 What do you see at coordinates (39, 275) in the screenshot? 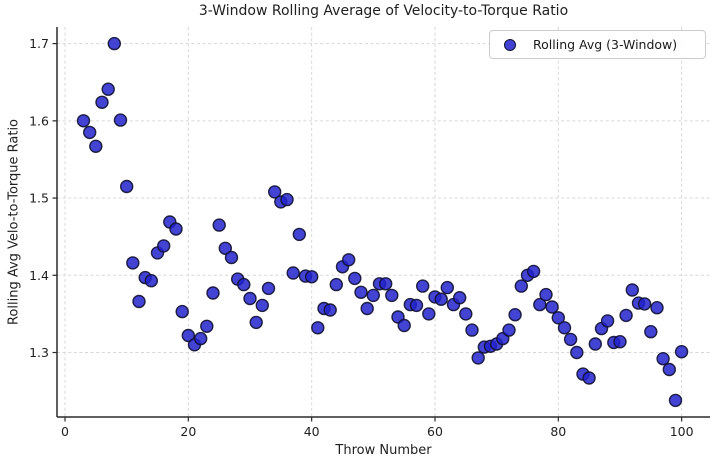
I see `y-tick-label: 1.4` at bounding box center [39, 275].